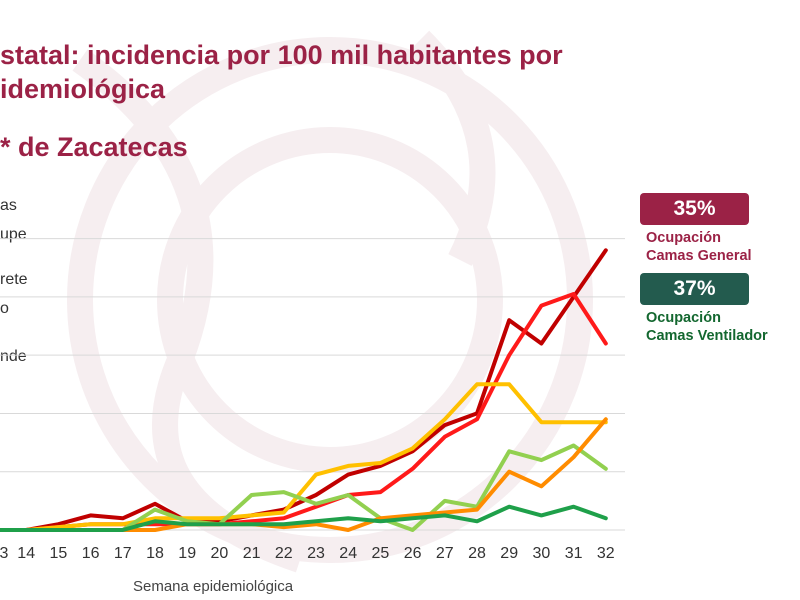 Image resolution: width=800 pixels, height=600 pixels. What do you see at coordinates (574, 553) in the screenshot?
I see `x-tick-label: 31` at bounding box center [574, 553].